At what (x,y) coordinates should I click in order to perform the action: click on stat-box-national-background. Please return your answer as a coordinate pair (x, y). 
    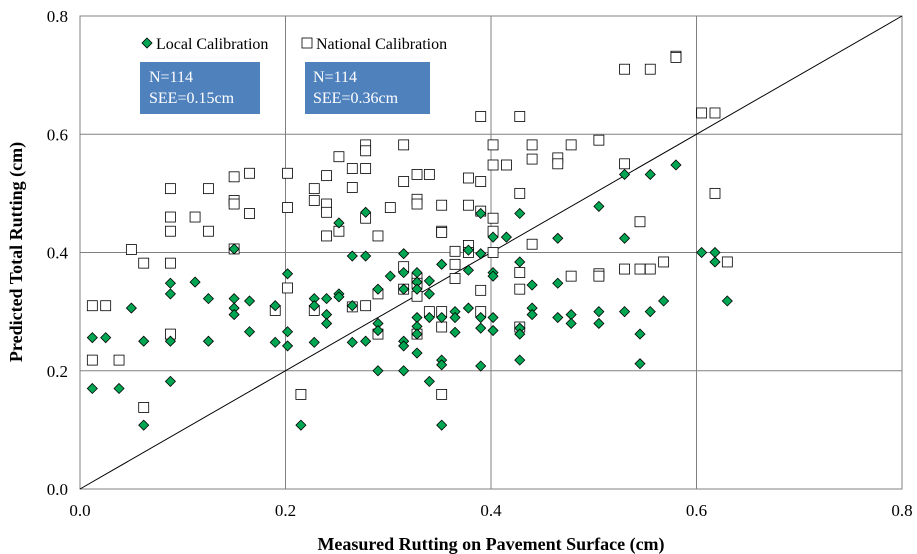
    Looking at the image, I should click on (367, 88).